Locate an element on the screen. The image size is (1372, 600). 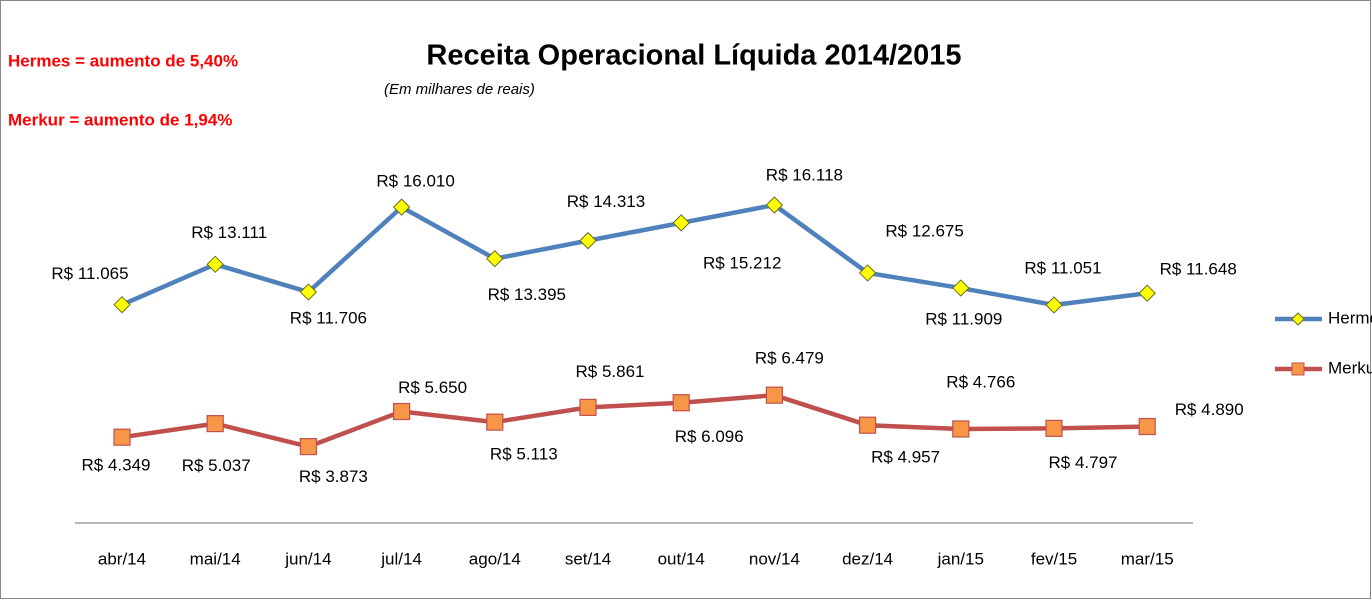
data-label: R$ 4.766 is located at coordinates (980, 381).